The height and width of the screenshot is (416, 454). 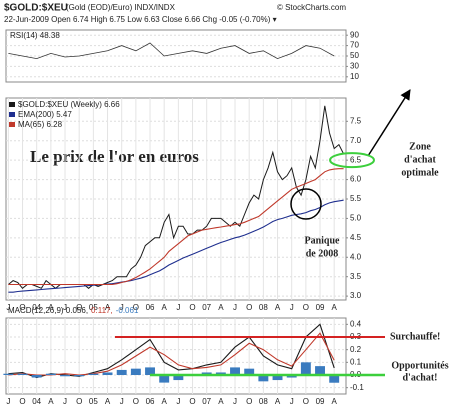 What do you see at coordinates (206, 401) in the screenshot?
I see `x-tick-label: 07` at bounding box center [206, 401].